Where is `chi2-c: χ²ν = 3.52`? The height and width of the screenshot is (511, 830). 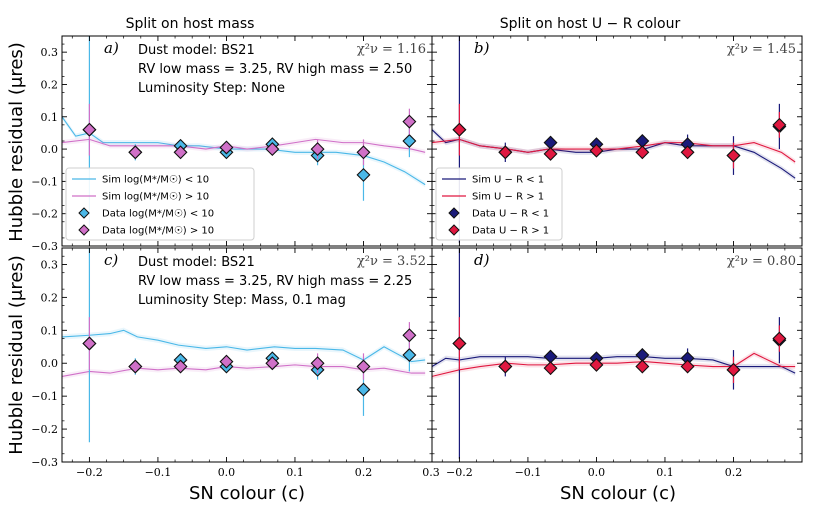
chi2-c: χ²ν = 3.52 is located at coordinates (391, 261).